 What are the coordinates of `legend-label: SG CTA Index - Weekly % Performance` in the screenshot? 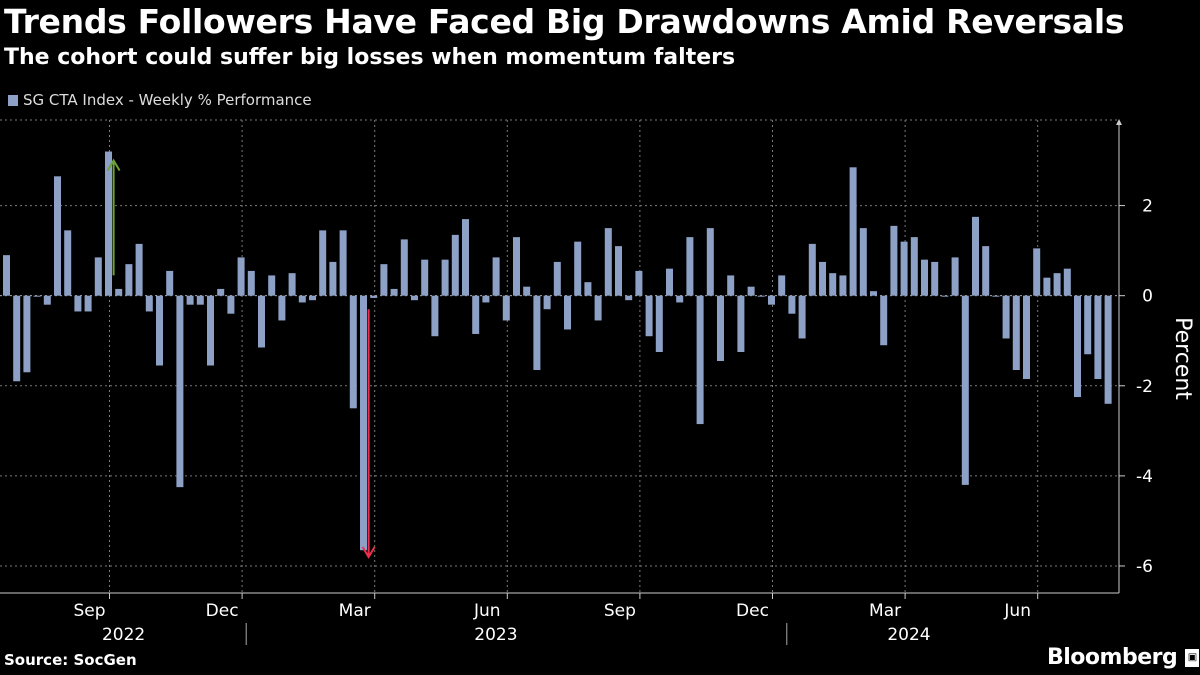 It's located at (167, 100).